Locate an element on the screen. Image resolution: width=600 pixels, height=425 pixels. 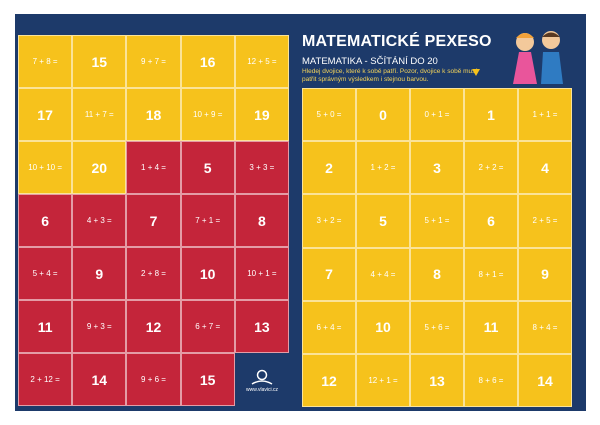
card-expression: 8 + 4 = is located at coordinates (545, 327).